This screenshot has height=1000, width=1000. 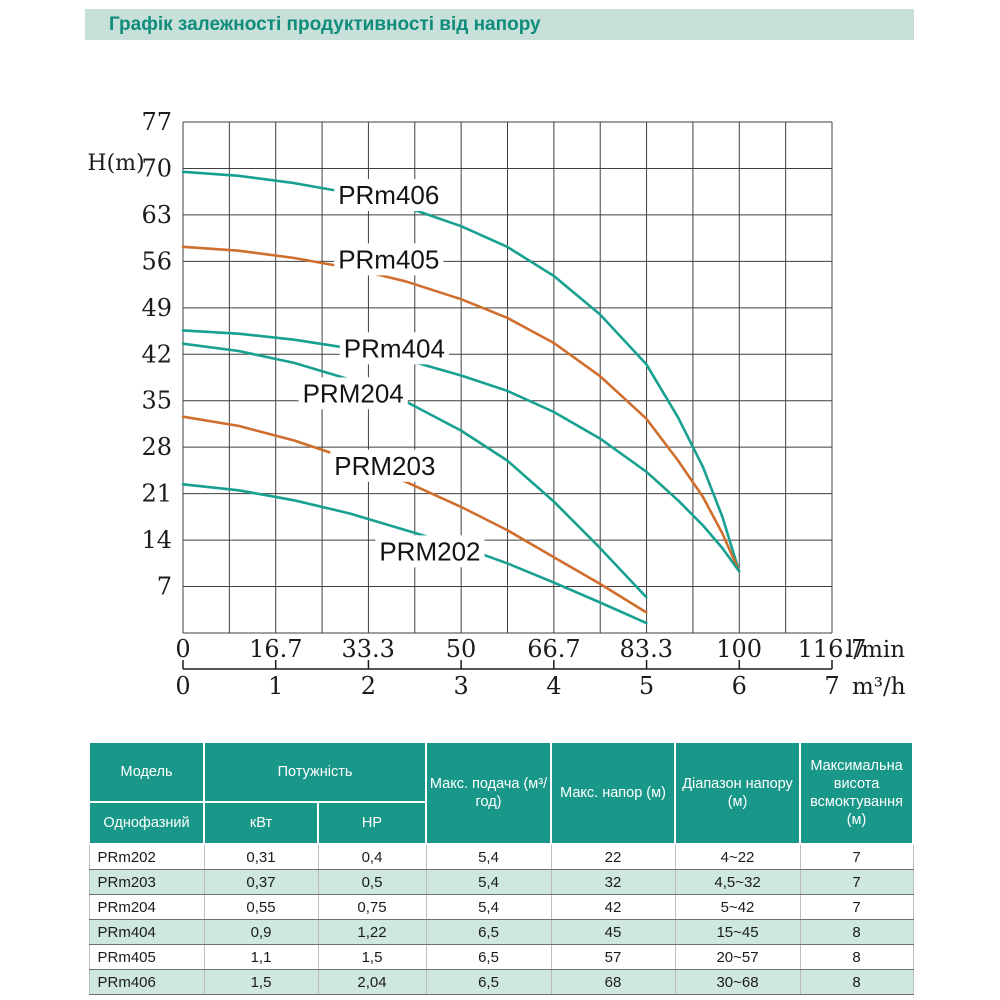 What do you see at coordinates (146, 957) in the screenshot?
I see `cell-model: PRm405` at bounding box center [146, 957].